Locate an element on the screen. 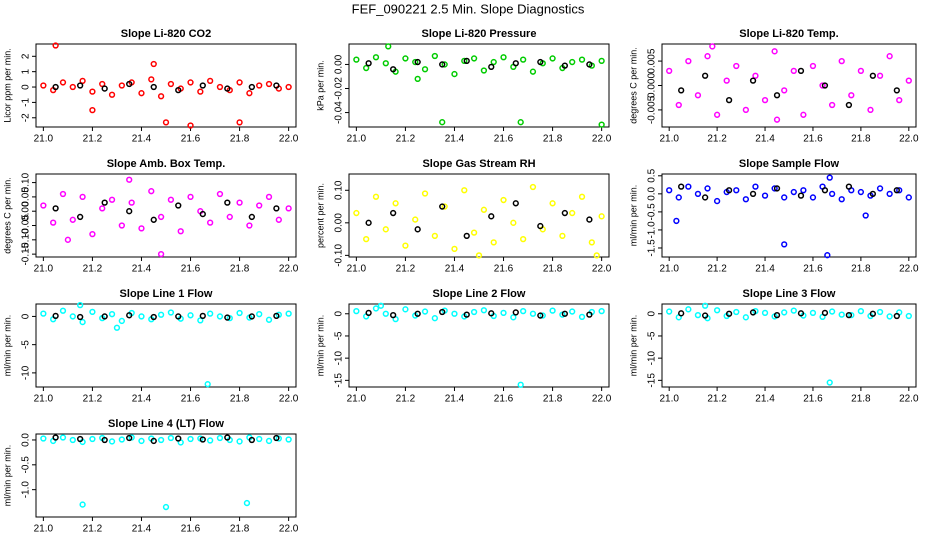  y-tick-label: 0.0 is located at coordinates (652, 193).